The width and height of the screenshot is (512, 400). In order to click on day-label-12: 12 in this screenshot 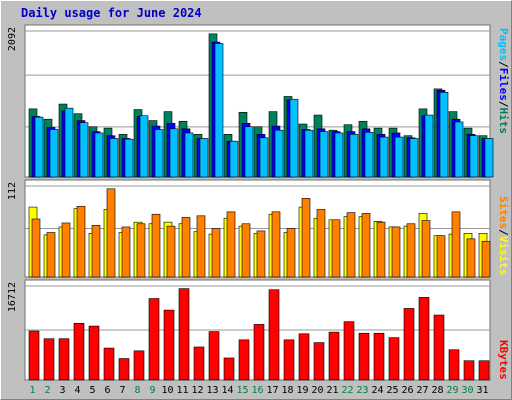, I will do `click(197, 390)`.